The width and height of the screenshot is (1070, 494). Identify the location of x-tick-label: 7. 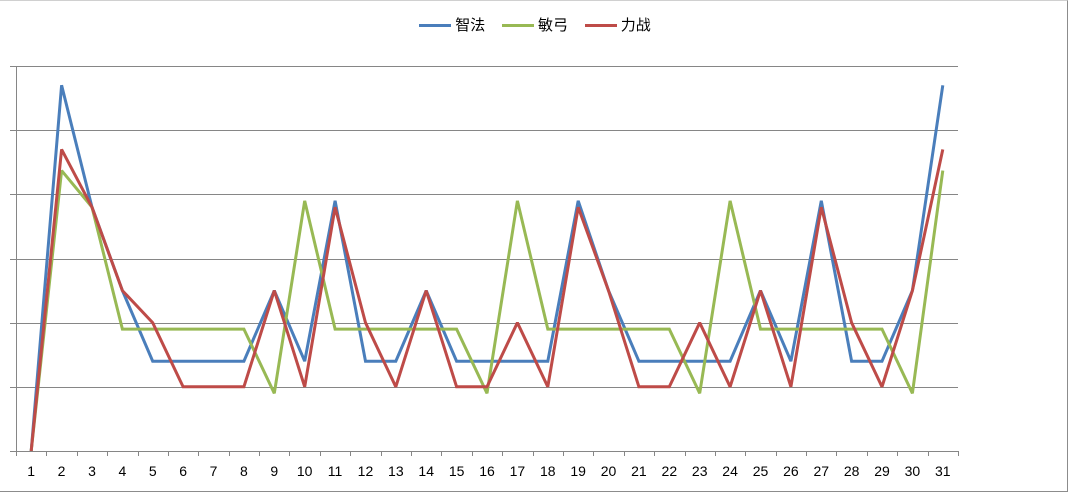
(214, 471).